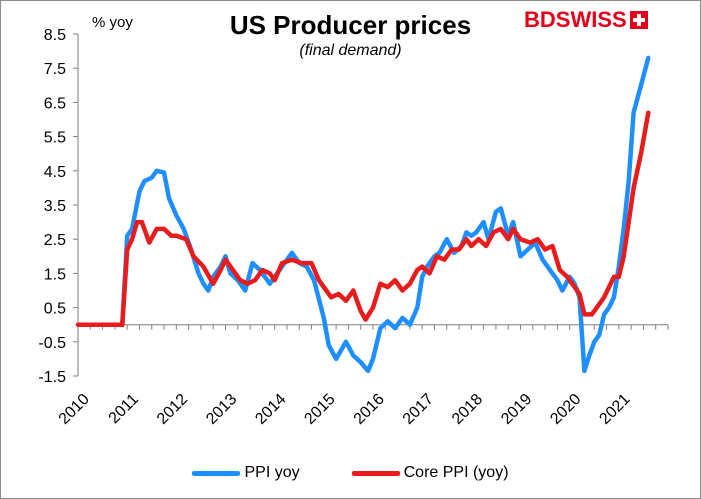  What do you see at coordinates (55, 240) in the screenshot?
I see `y-tick-label: 2.5` at bounding box center [55, 240].